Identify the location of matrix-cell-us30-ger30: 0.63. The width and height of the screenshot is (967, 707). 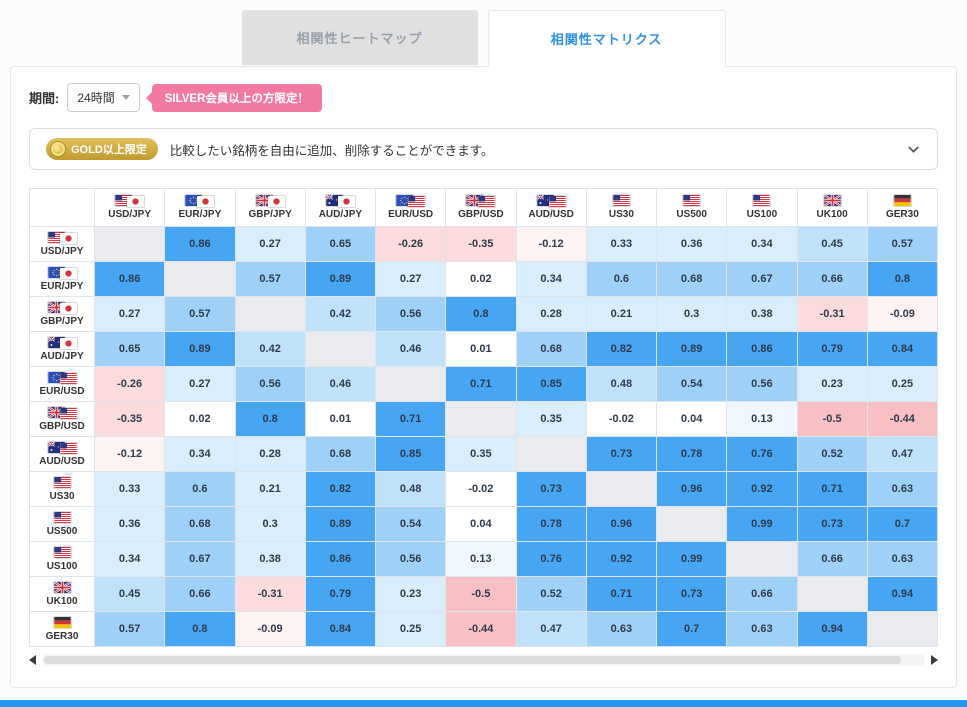
(902, 489).